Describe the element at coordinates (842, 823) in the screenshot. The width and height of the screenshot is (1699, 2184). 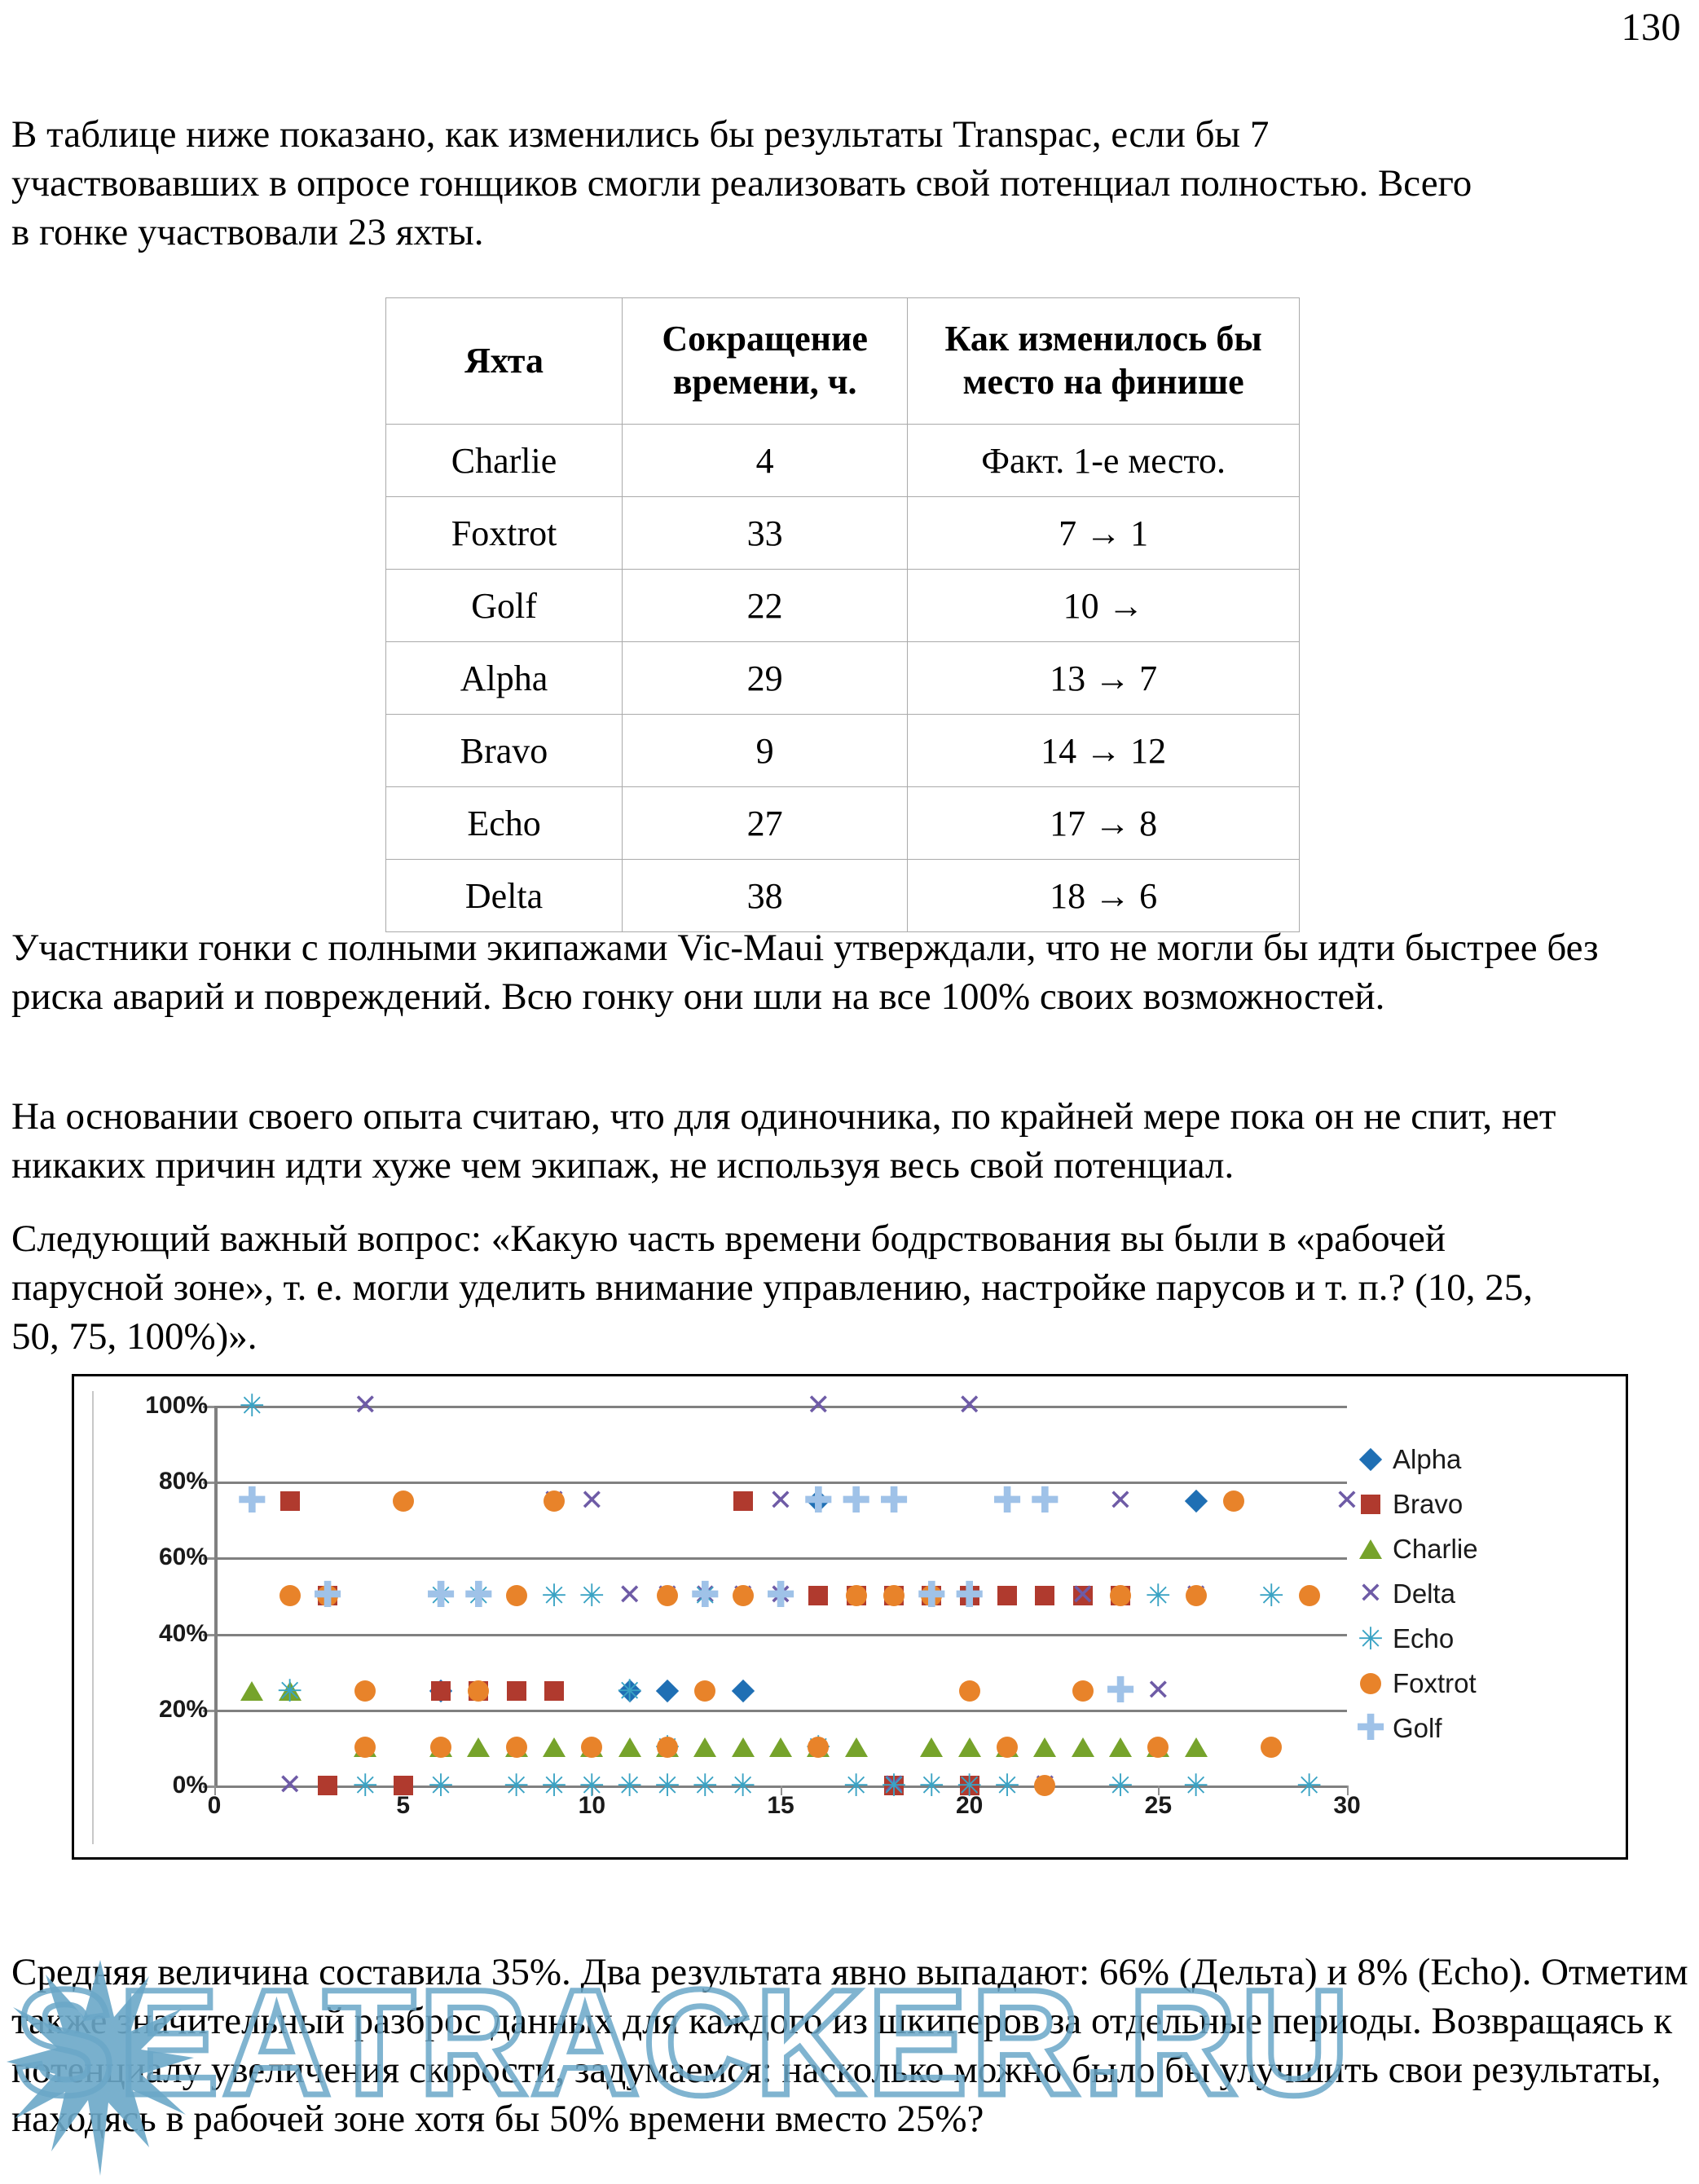
I see `table-row: Echo 27 17 → 8` at that location.